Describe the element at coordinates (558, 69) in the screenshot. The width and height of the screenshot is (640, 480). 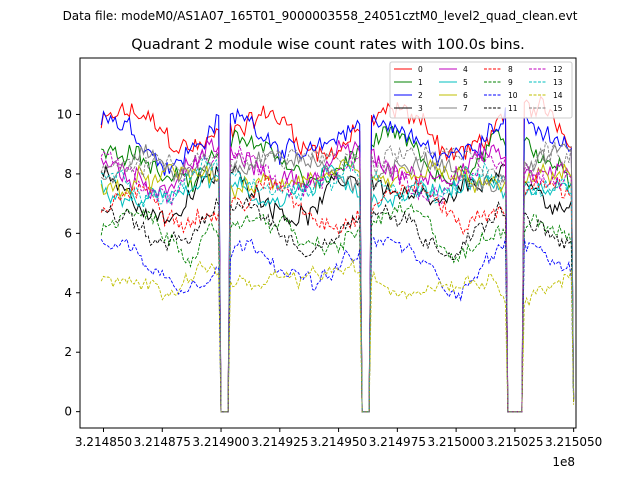
I see `legend-label-12: 12` at that location.